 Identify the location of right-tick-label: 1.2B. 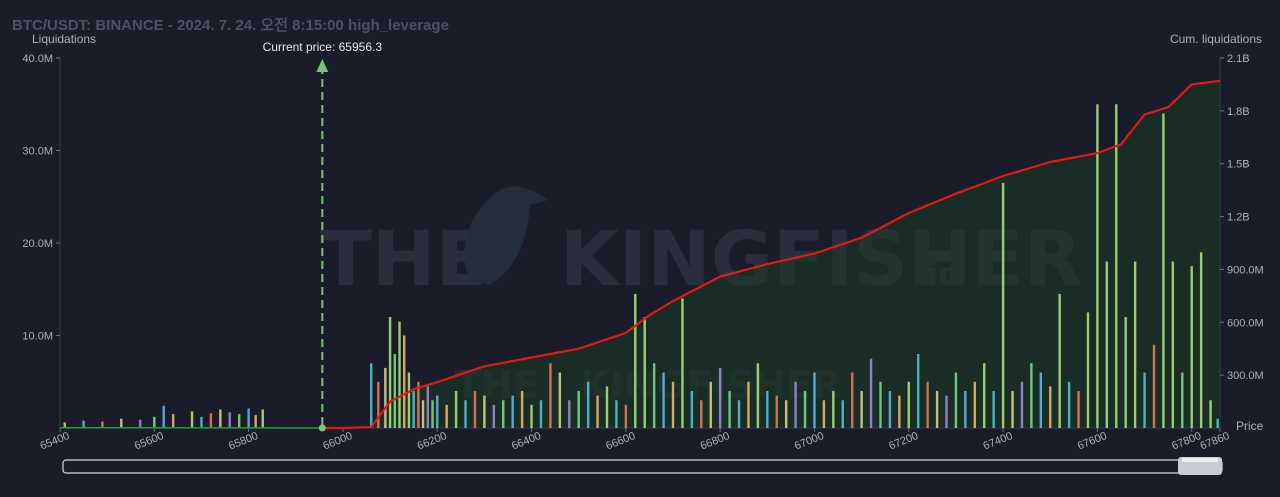
(1238, 218).